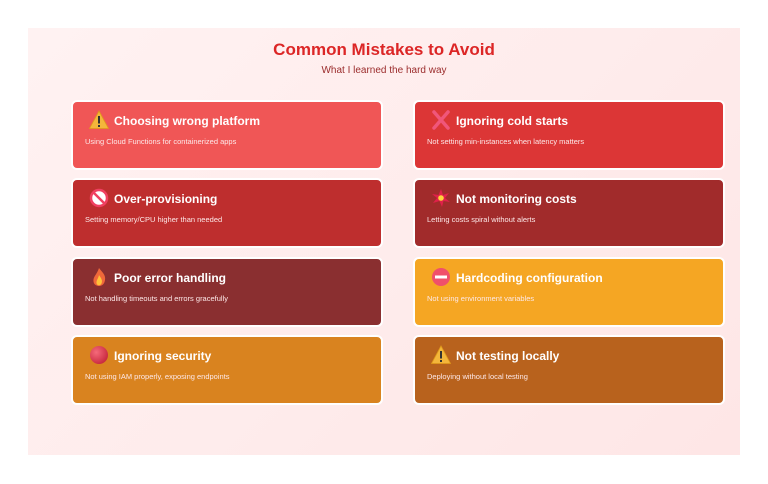 The image size is (768, 484). Describe the element at coordinates (529, 278) in the screenshot. I see `card-title: Hardcoding configuration` at that location.